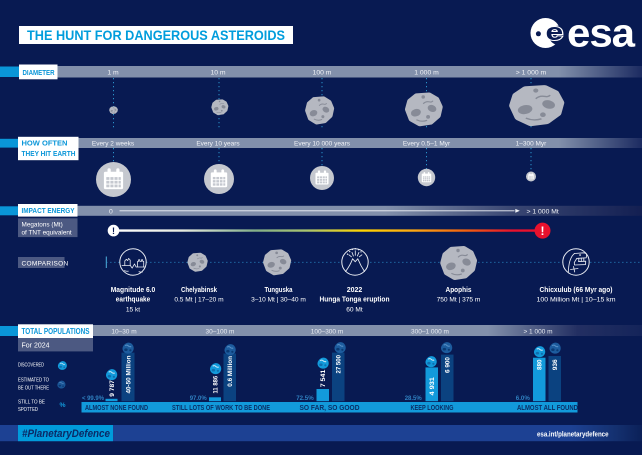  I want to click on svg-text: 1 000 m, so click(426, 72).